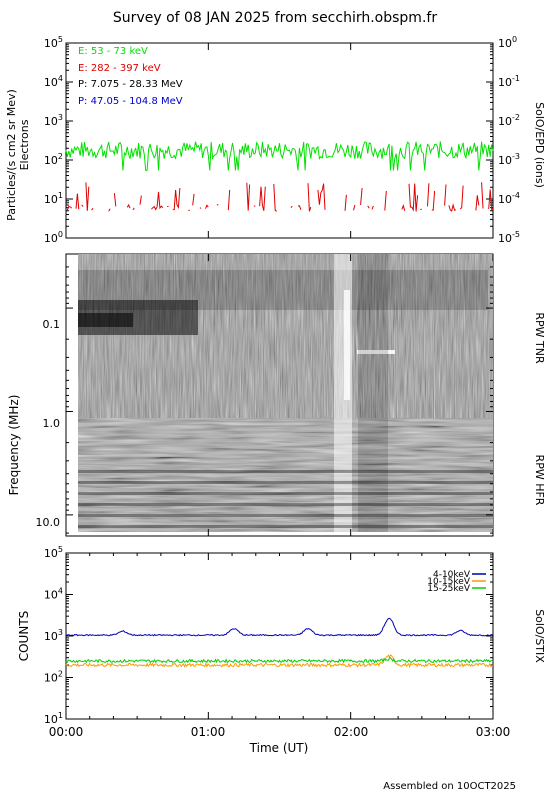  What do you see at coordinates (208, 732) in the screenshot?
I see `xtick-0100: 01:00` at bounding box center [208, 732].